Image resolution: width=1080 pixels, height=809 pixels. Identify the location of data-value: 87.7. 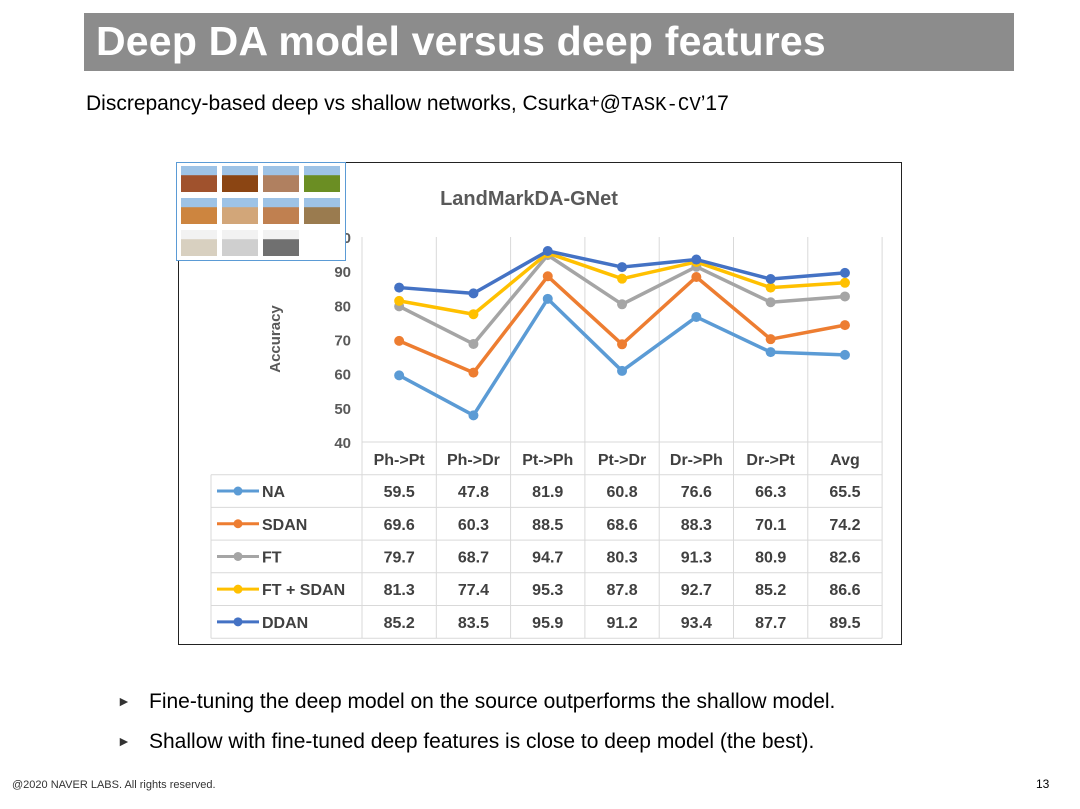
(770, 623).